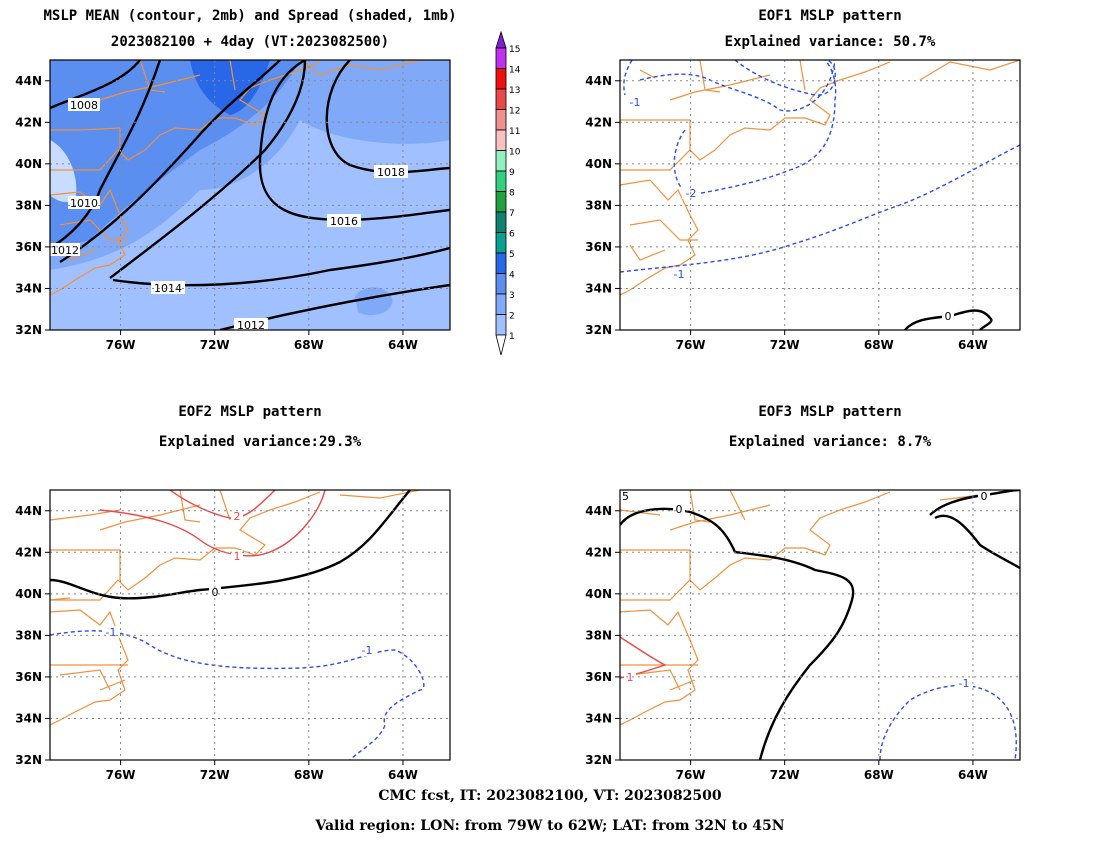 Image resolution: width=1100 pixels, height=850 pixels. I want to click on panel3-plot, so click(237, 625).